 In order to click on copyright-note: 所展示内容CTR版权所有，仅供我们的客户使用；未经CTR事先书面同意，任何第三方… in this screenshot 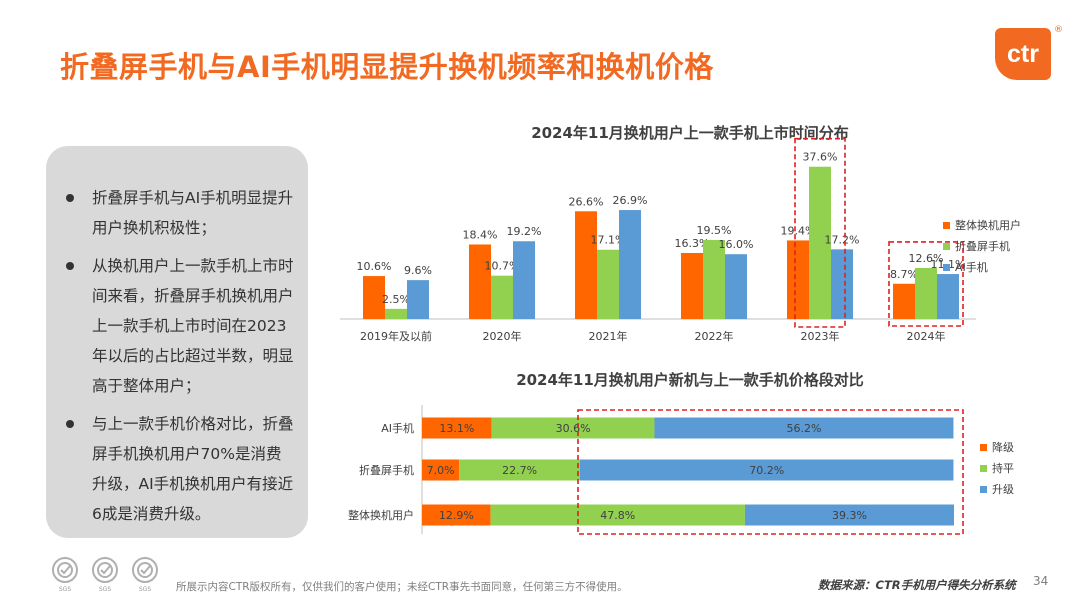, I will do `click(402, 587)`.